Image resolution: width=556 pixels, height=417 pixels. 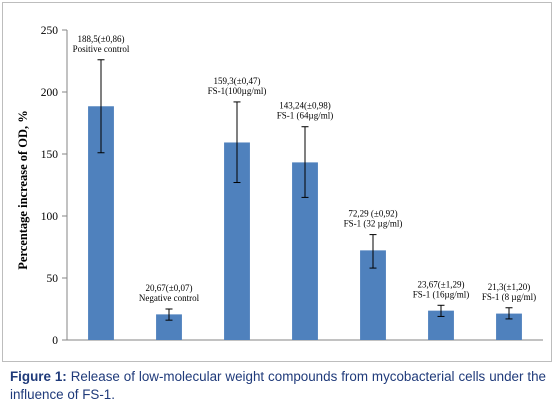 I want to click on data-value-label: 23,67(±1,29), so click(x=441, y=284).